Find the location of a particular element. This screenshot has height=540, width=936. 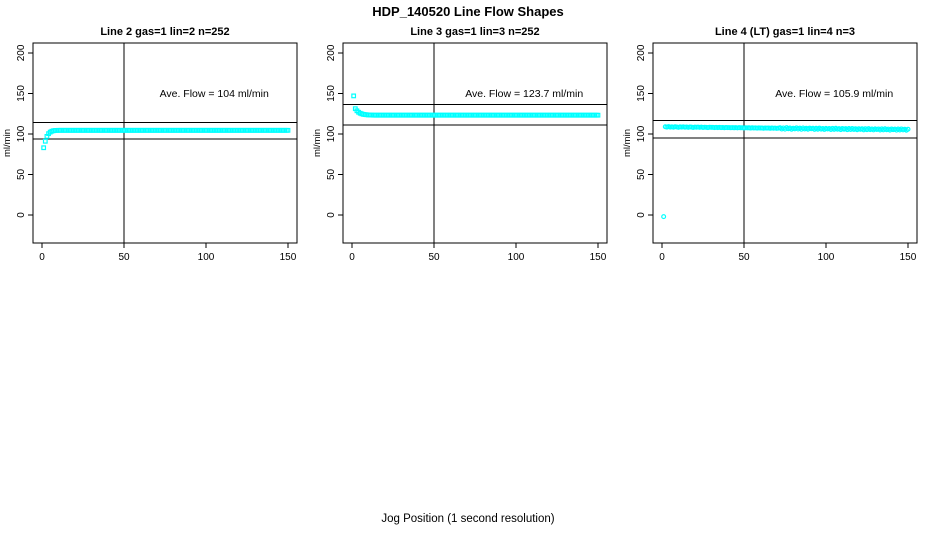

ave-flow-annotation: Ave. Flow = 105.9 ml/min is located at coordinates (834, 94).